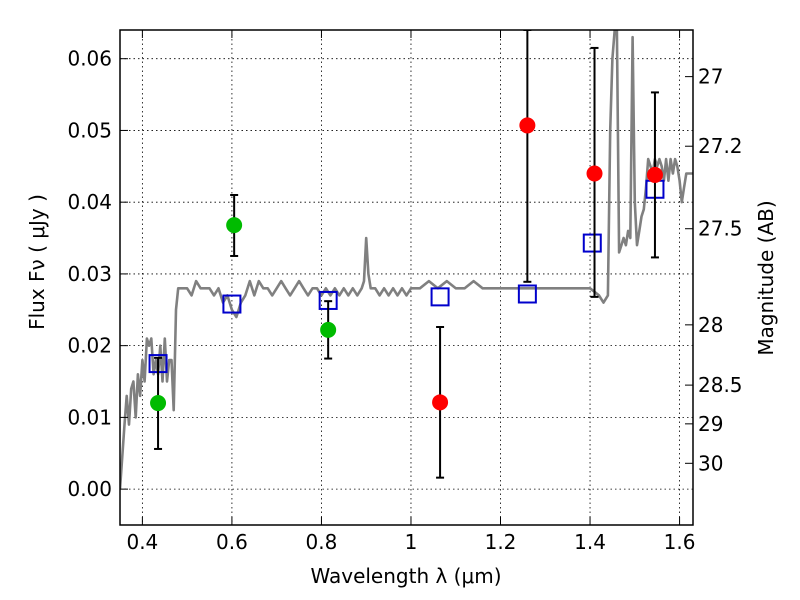 The height and width of the screenshot is (600, 800). What do you see at coordinates (89, 417) in the screenshot?
I see `y-tick-label: 0.01` at bounding box center [89, 417].